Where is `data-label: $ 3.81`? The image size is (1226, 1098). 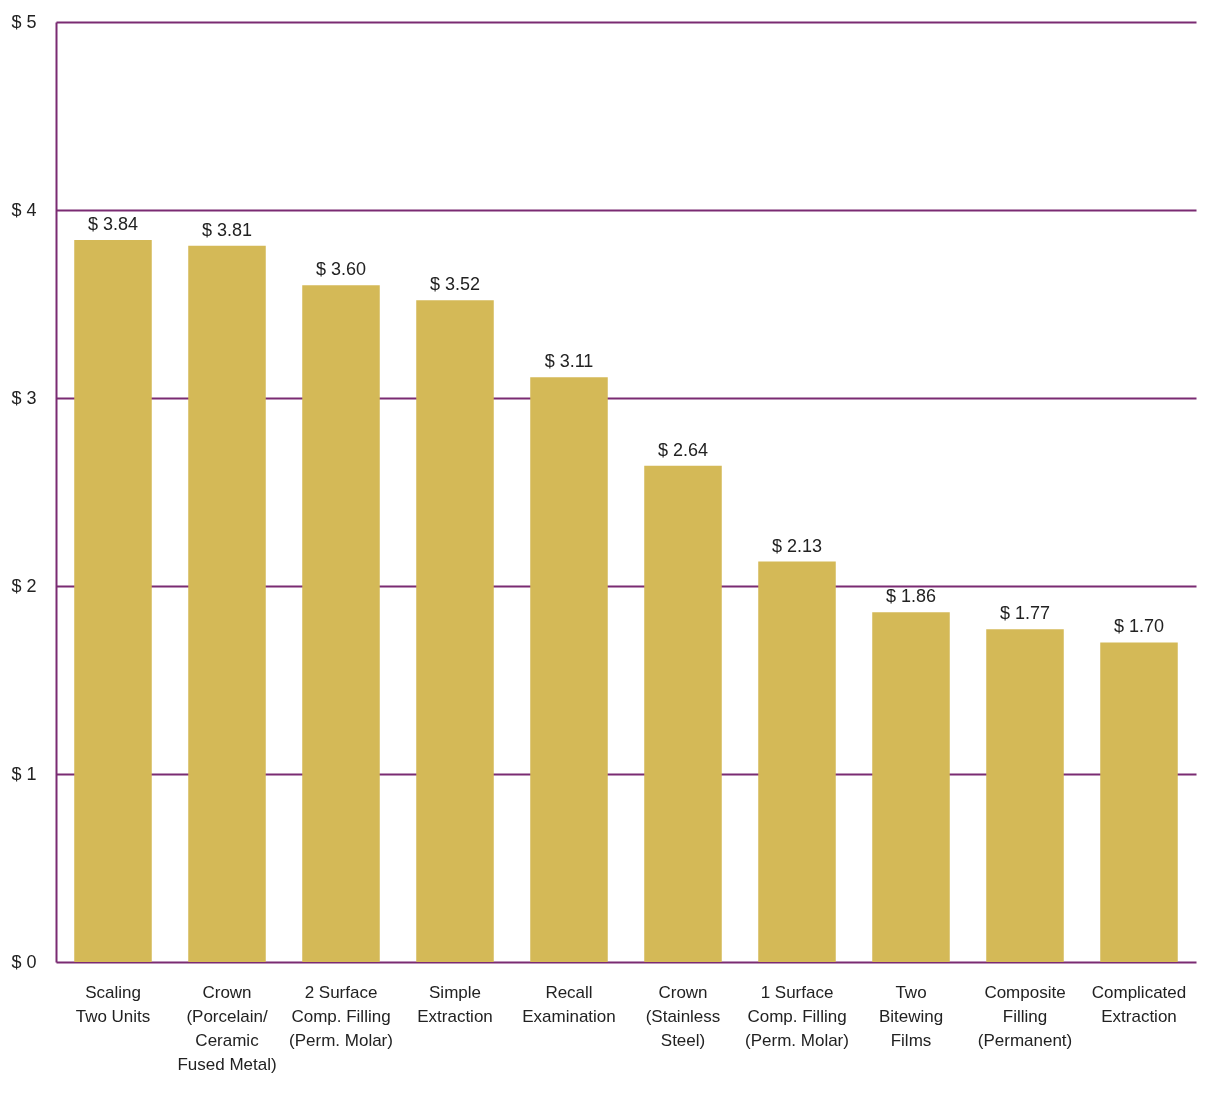
data-label: $ 3.81 is located at coordinates (227, 229).